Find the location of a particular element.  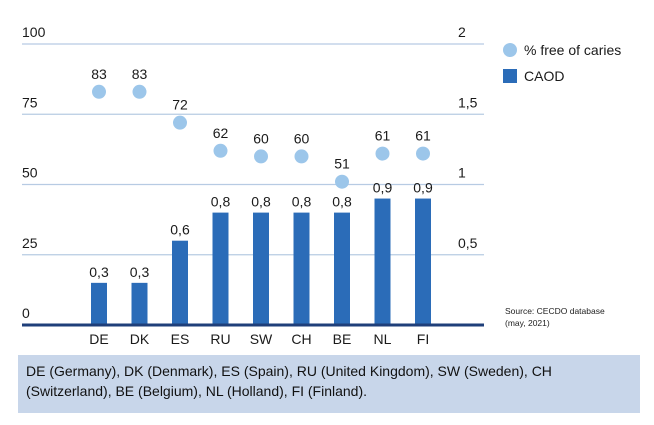

source-note-line: Source: CECDO database is located at coordinates (555, 311).